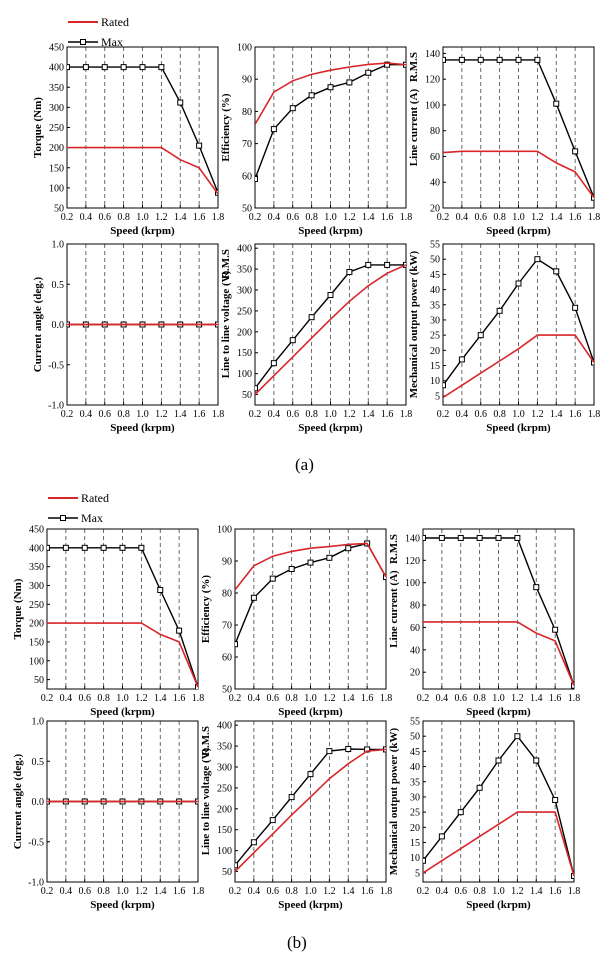 This screenshot has height=961, width=616. What do you see at coordinates (297, 942) in the screenshot?
I see `figure-caption-b: (b)` at bounding box center [297, 942].